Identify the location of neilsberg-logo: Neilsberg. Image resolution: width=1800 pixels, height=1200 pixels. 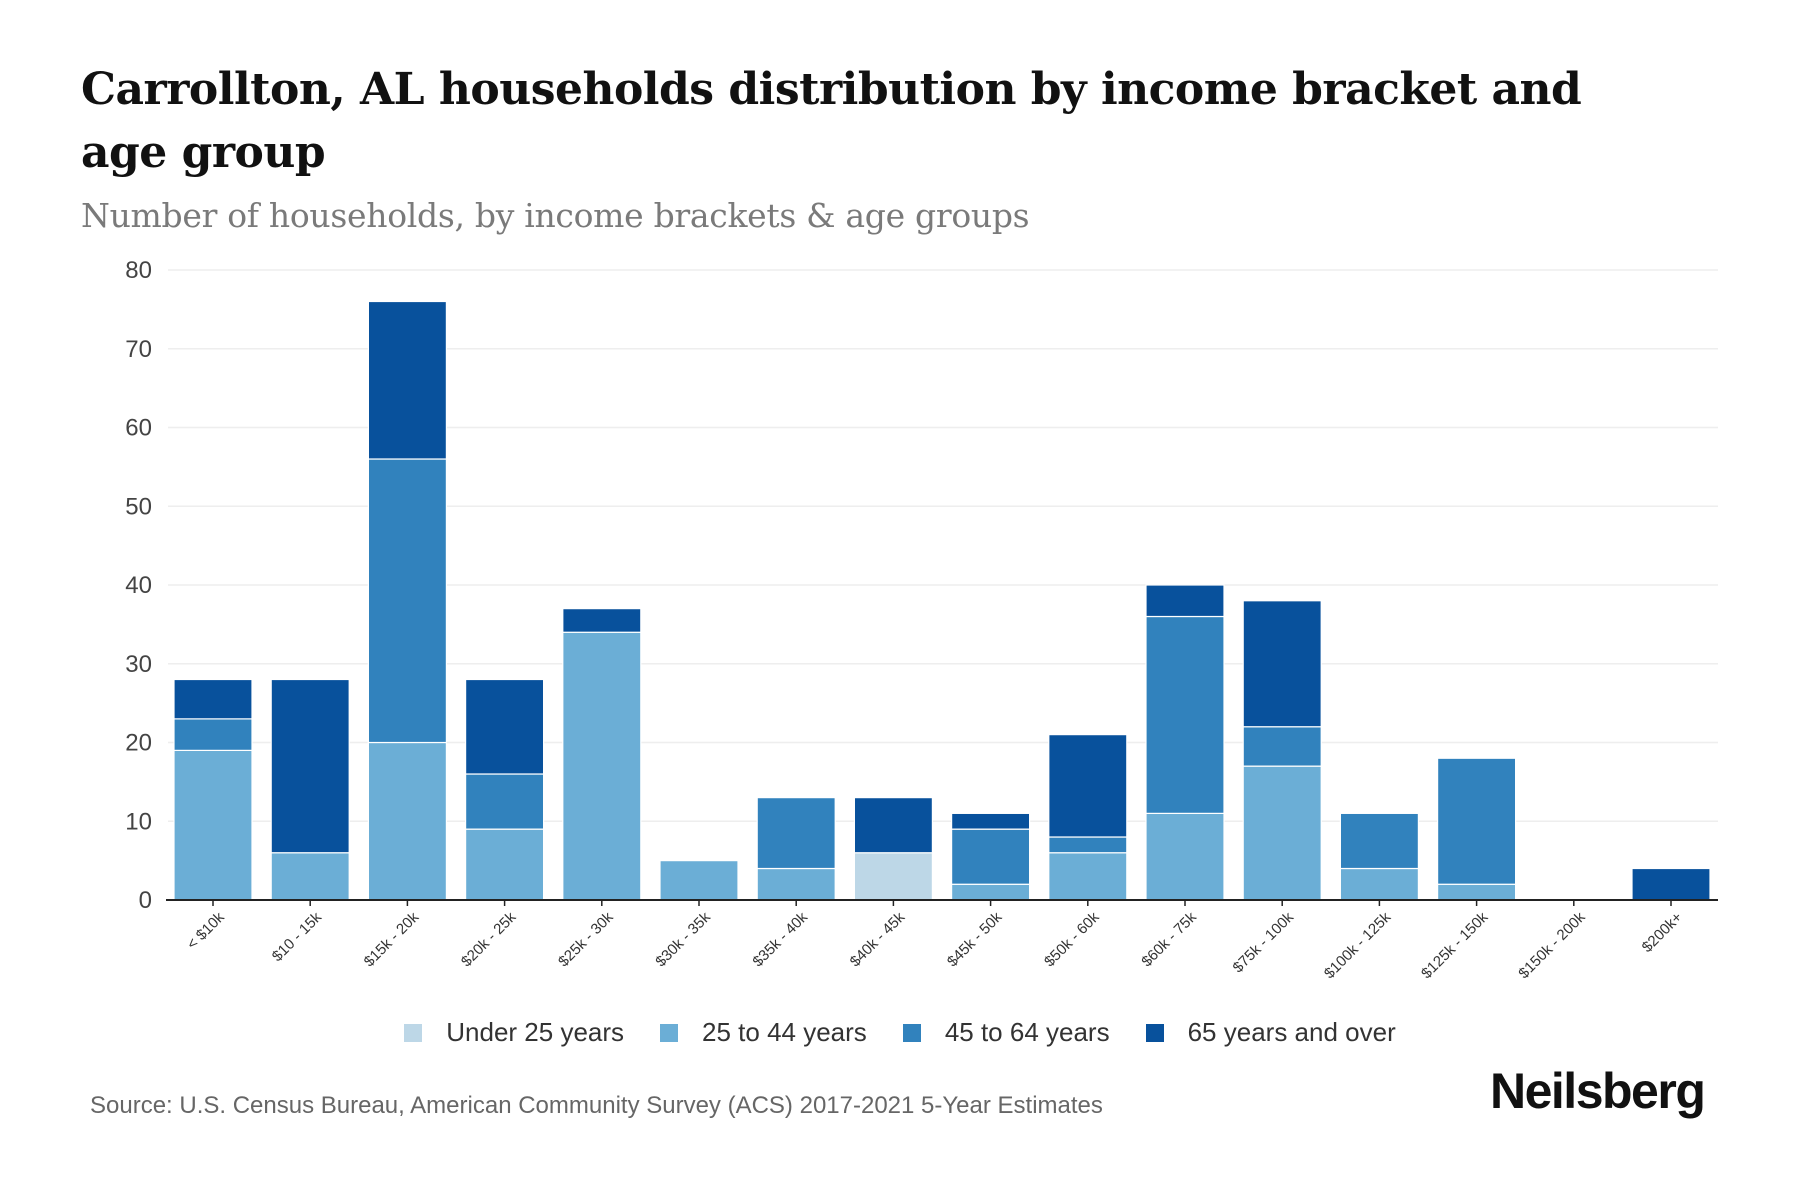
(1598, 1091).